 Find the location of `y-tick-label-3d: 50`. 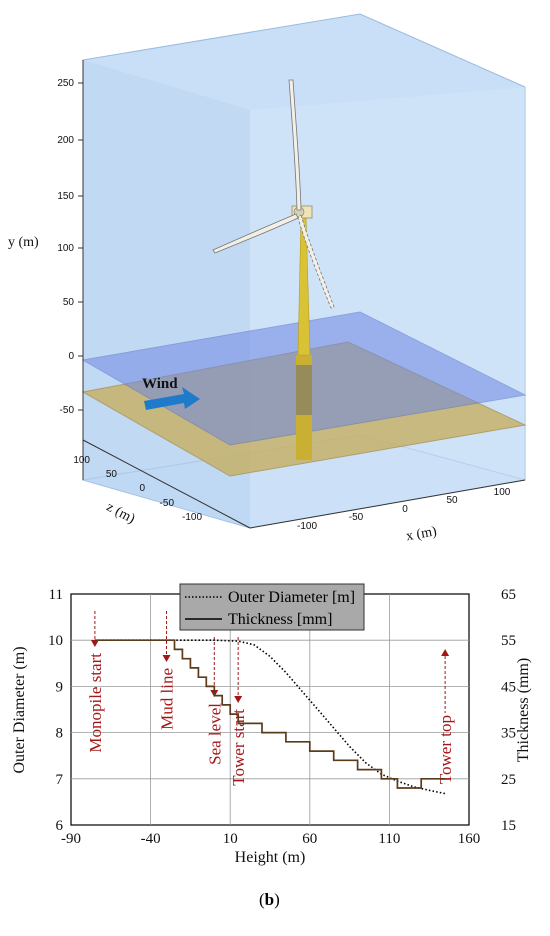

y-tick-label-3d: 50 is located at coordinates (69, 302).